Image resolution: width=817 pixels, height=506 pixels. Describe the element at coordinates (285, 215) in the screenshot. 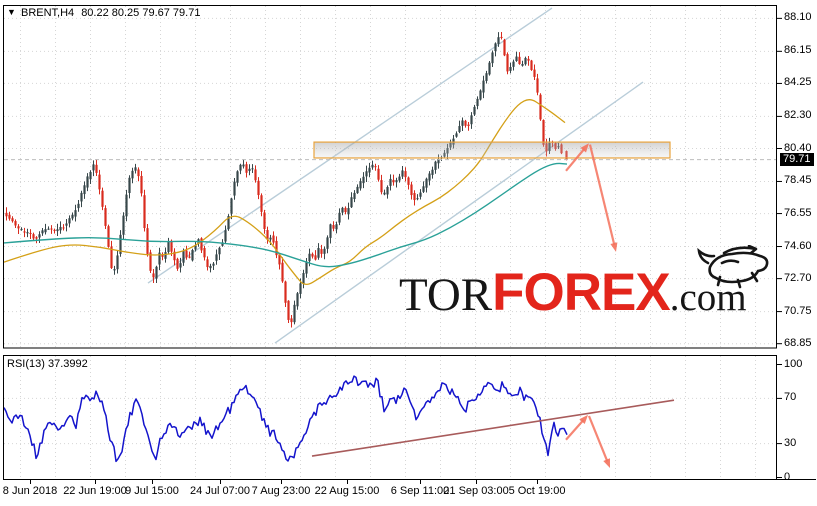

I see `ma-slow-line` at that location.